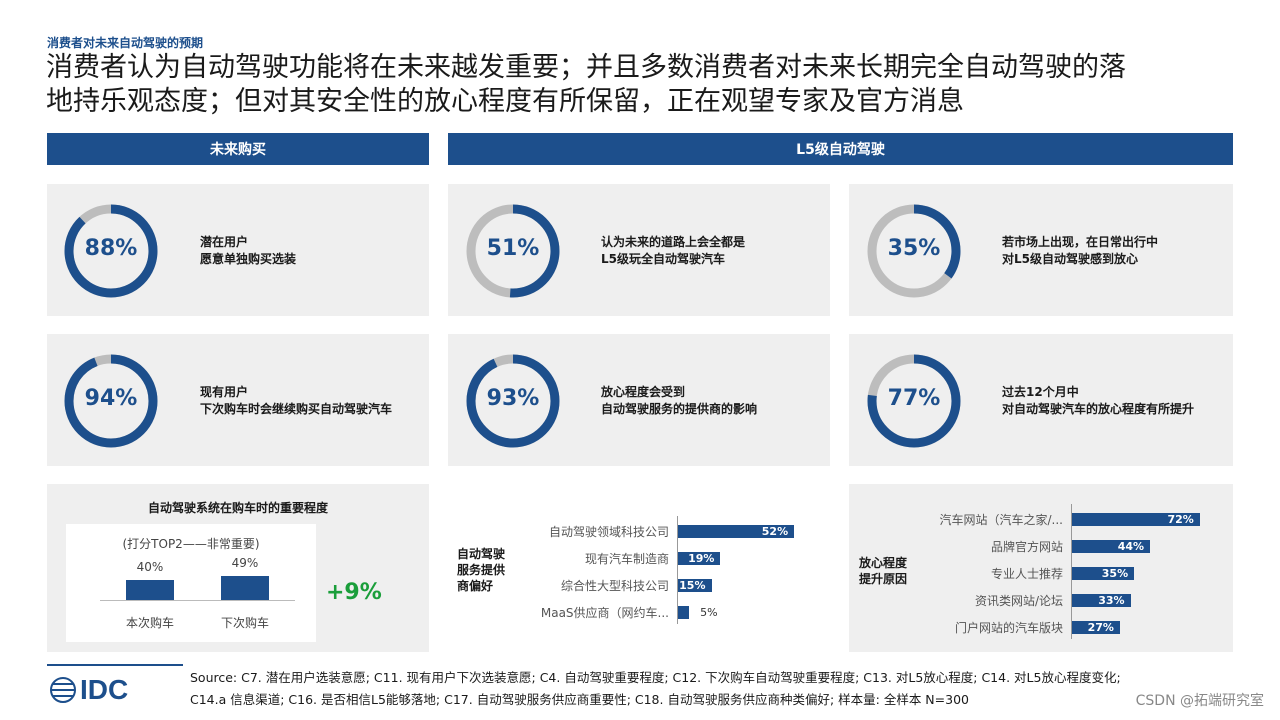 Image resolution: width=1280 pixels, height=720 pixels. I want to click on reasons-category-label: 专业人士推荐, so click(1026, 574).